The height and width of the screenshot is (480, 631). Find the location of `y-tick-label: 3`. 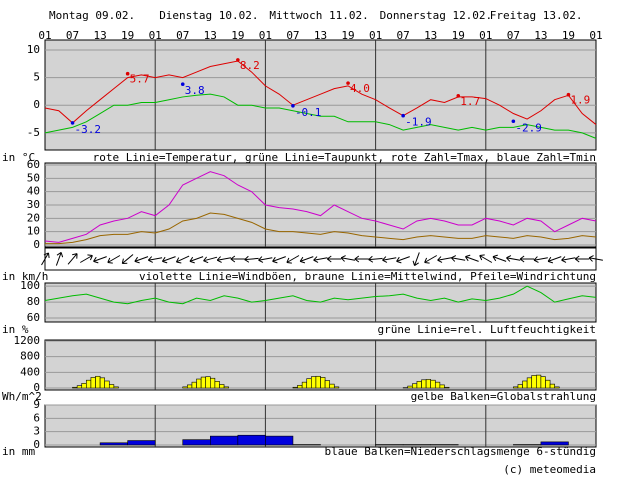

y-tick-label: 3 is located at coordinates (36, 431).